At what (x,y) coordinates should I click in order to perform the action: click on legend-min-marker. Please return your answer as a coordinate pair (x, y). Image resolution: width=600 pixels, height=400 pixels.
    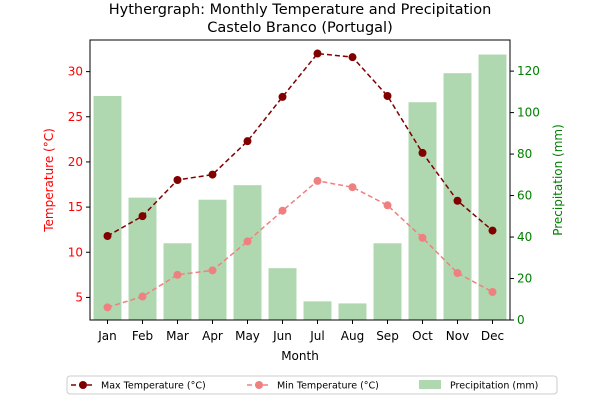
    Looking at the image, I should click on (259, 385).